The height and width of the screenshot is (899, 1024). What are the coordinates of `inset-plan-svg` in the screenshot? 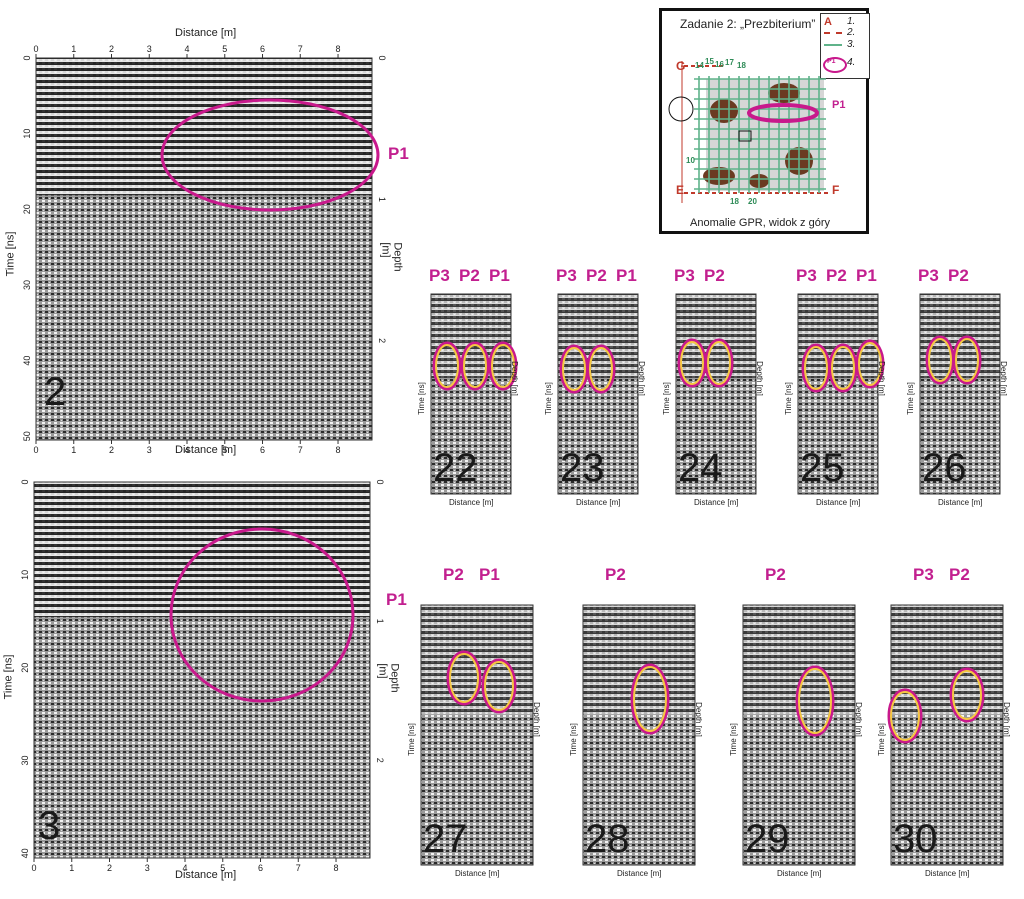 It's located at (748, 132).